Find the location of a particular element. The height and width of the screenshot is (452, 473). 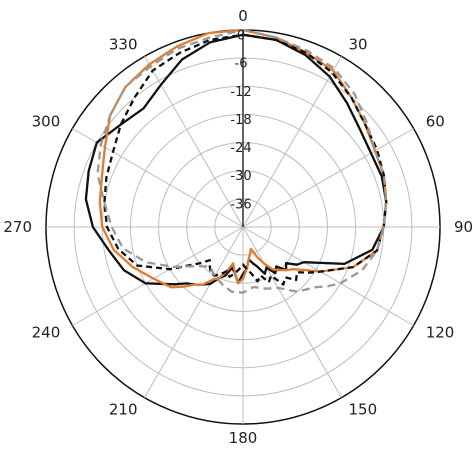

radial-label-4: -24 is located at coordinates (240, 148).